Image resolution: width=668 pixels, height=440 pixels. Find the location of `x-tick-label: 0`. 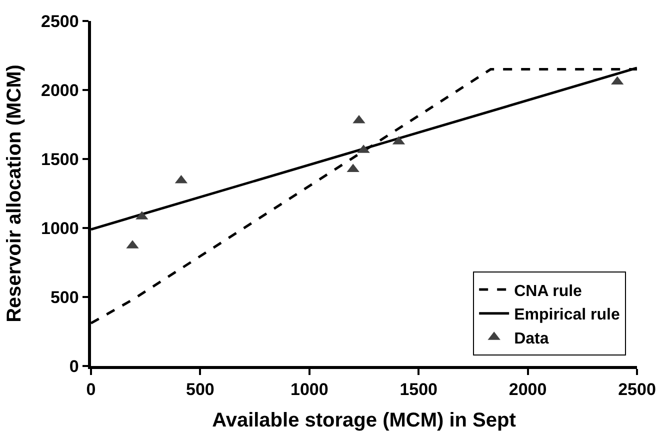

x-tick-label: 0 is located at coordinates (91, 390).